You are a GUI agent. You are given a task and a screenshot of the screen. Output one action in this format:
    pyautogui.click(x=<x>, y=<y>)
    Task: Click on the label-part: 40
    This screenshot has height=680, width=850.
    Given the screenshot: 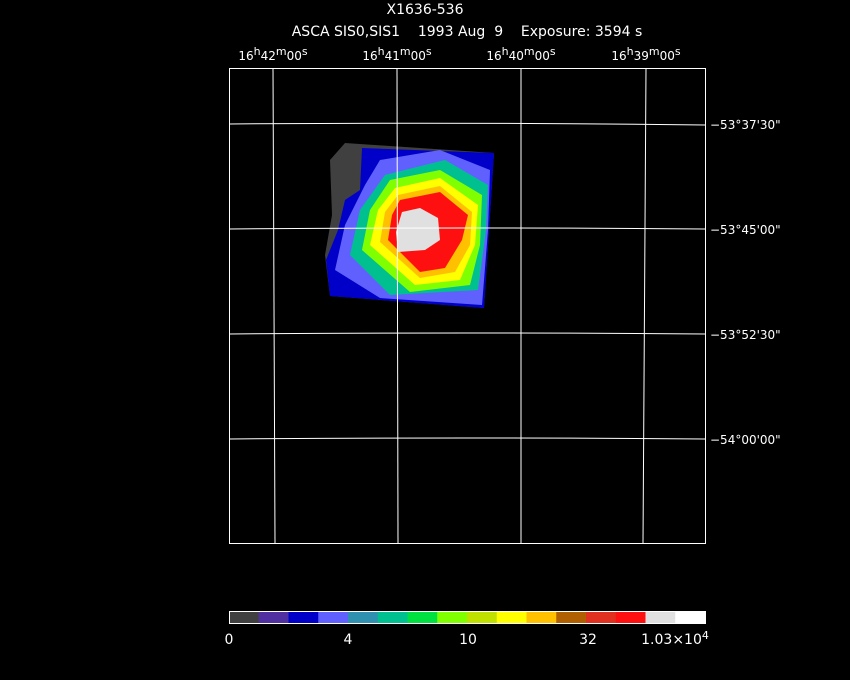 What is the action you would take?
    pyautogui.click(x=516, y=56)
    